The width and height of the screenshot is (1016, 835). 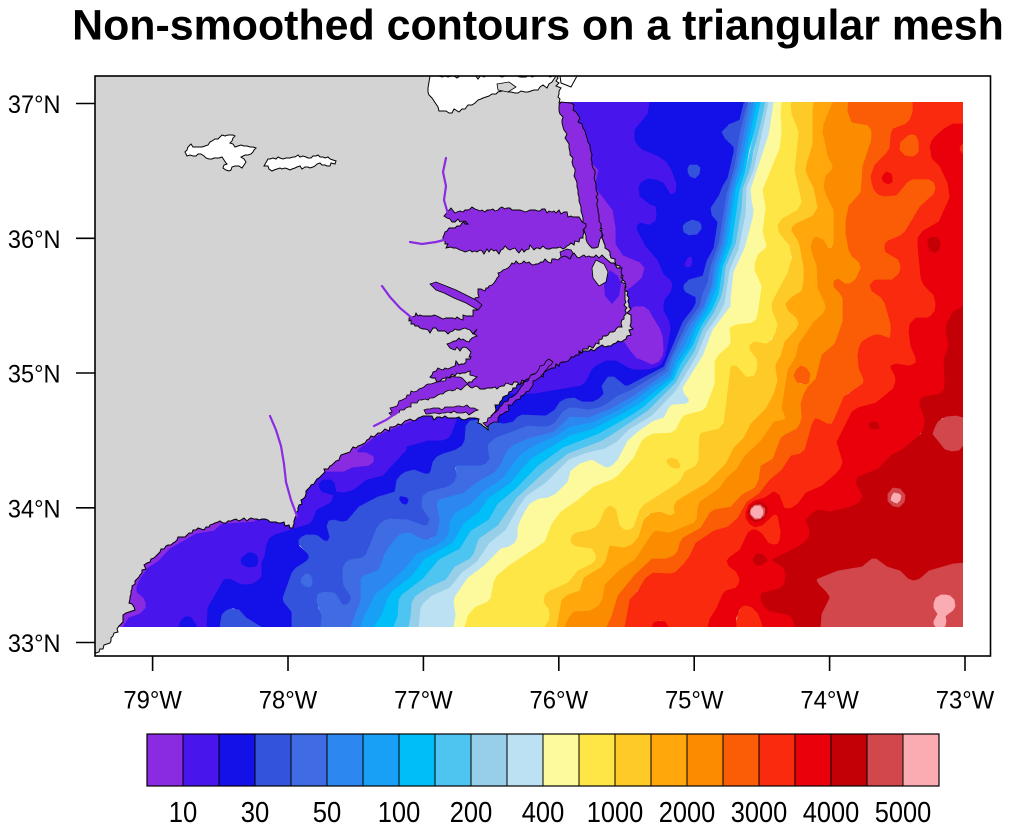 I want to click on svg-text: 3000, so click(x=759, y=813).